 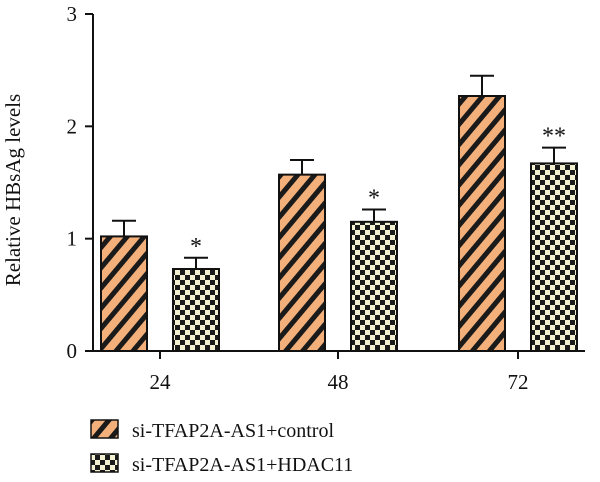 I want to click on legend-label: si-TFAP2A-AS1+control, so click(x=233, y=431).